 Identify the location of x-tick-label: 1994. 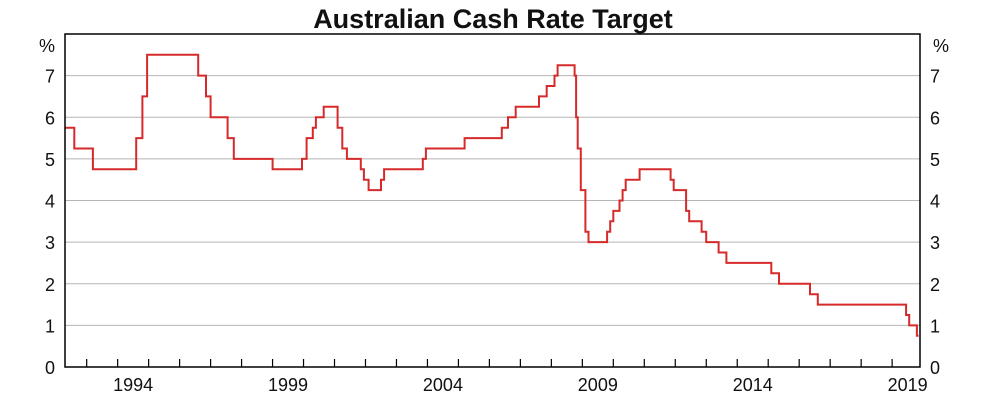
(133, 385).